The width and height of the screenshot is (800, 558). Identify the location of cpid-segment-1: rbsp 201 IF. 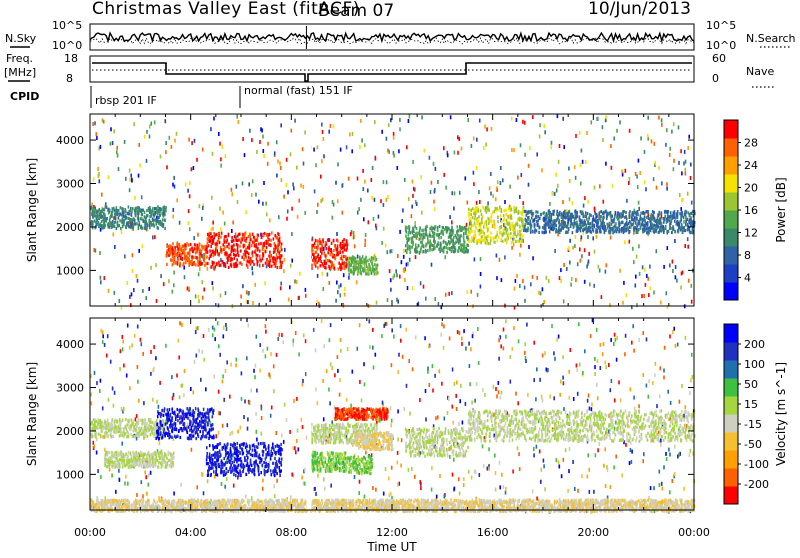
(126, 100).